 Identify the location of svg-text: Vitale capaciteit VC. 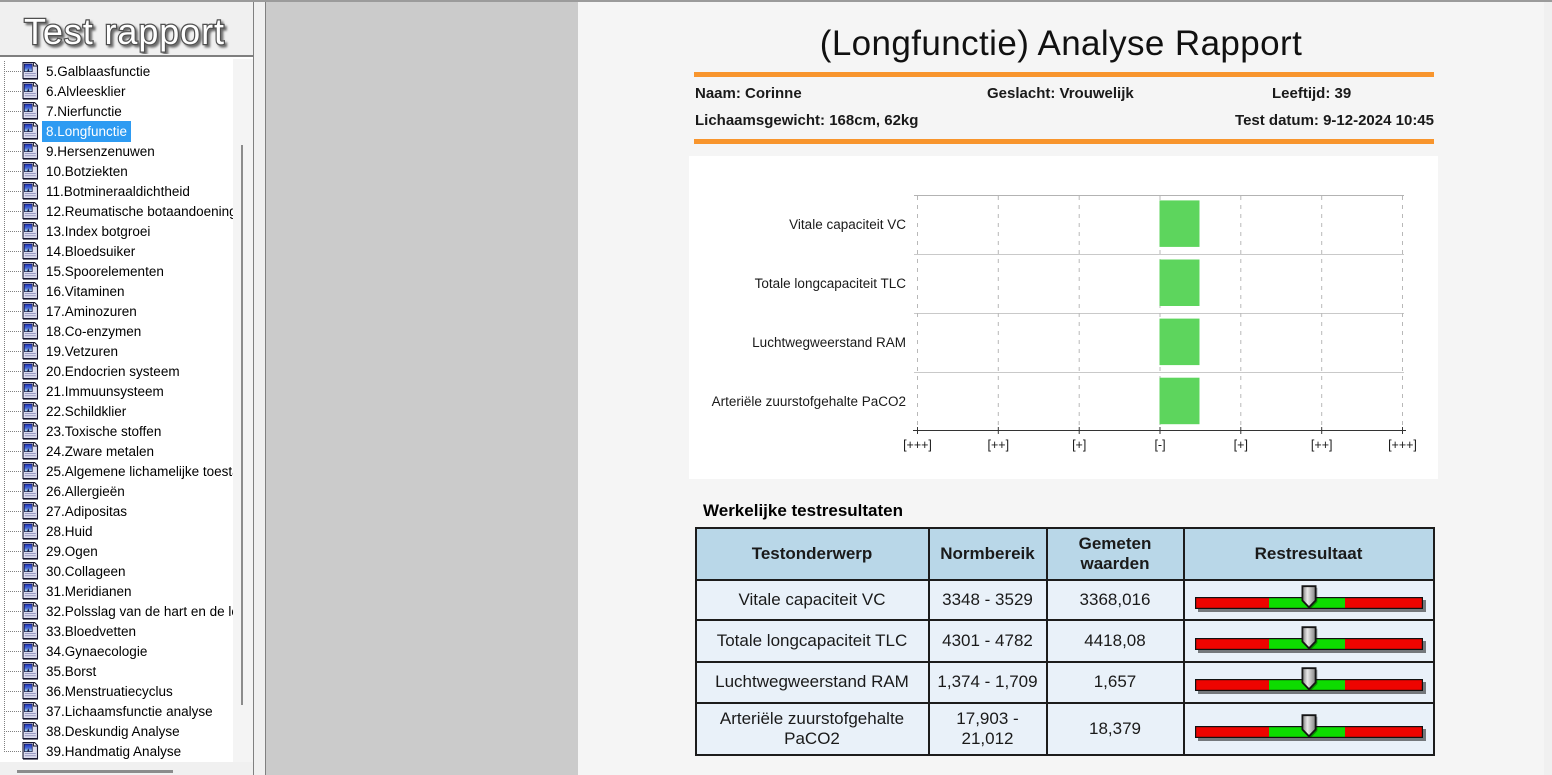
(847, 224).